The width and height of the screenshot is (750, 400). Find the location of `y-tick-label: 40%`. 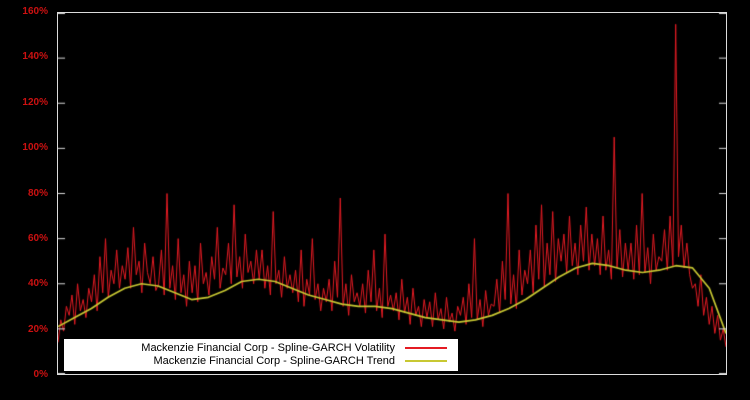

y-tick-label: 40% is located at coordinates (37, 284).